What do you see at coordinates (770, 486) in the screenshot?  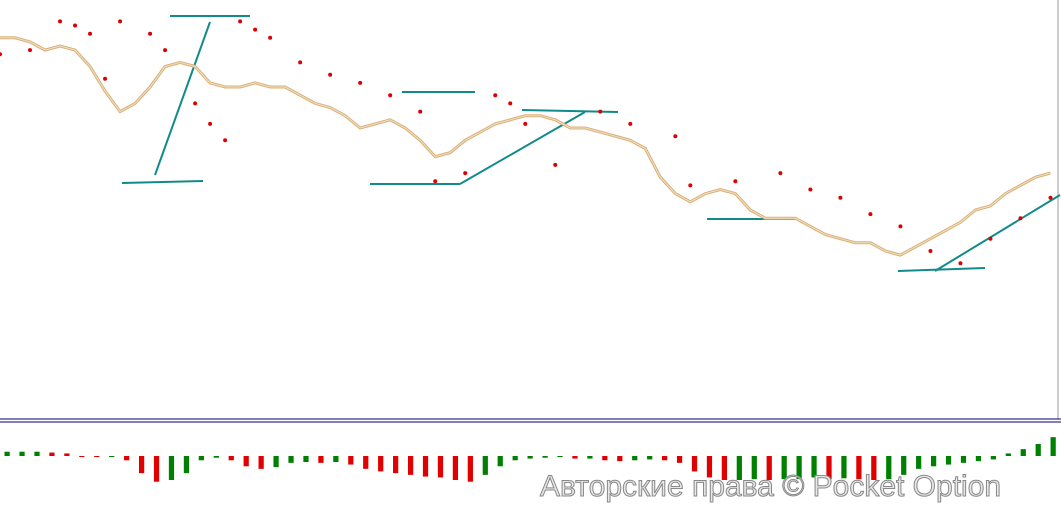 I see `watermark: Авторские права © Pocket Option` at bounding box center [770, 486].